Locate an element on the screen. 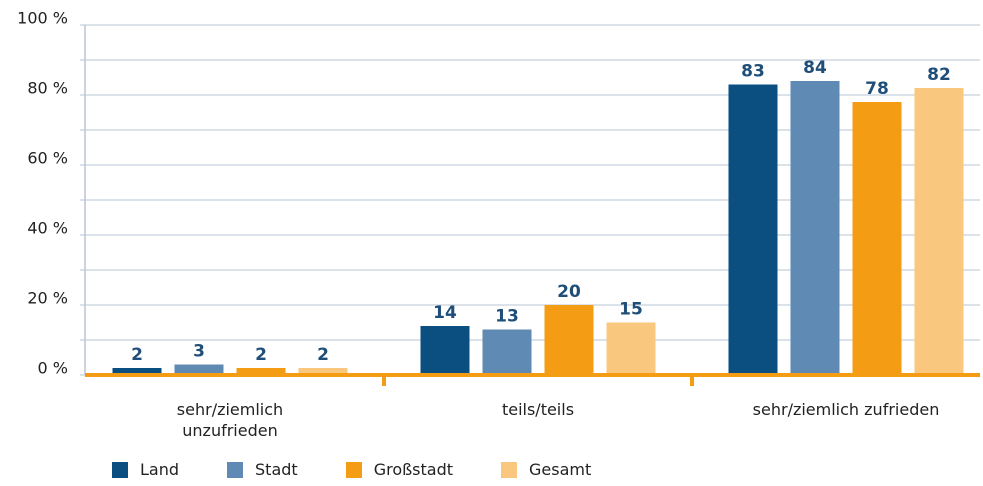 Image resolution: width=983 pixels, height=486 pixels. legend-label: Gesamt is located at coordinates (560, 469).